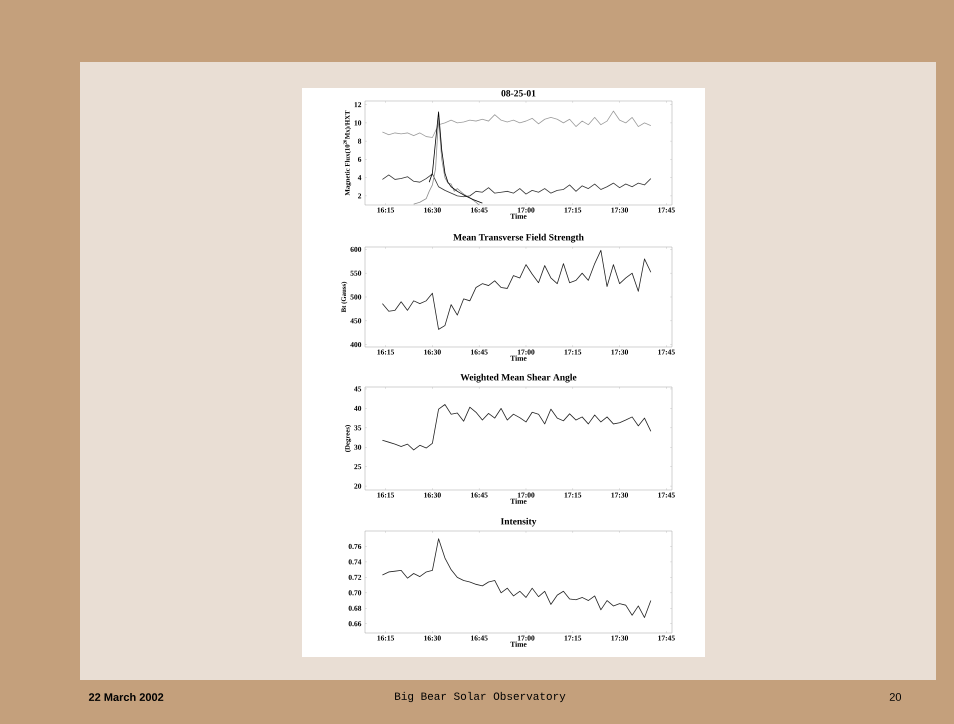 The width and height of the screenshot is (954, 724). I want to click on text: 22 March 2002, so click(126, 697).